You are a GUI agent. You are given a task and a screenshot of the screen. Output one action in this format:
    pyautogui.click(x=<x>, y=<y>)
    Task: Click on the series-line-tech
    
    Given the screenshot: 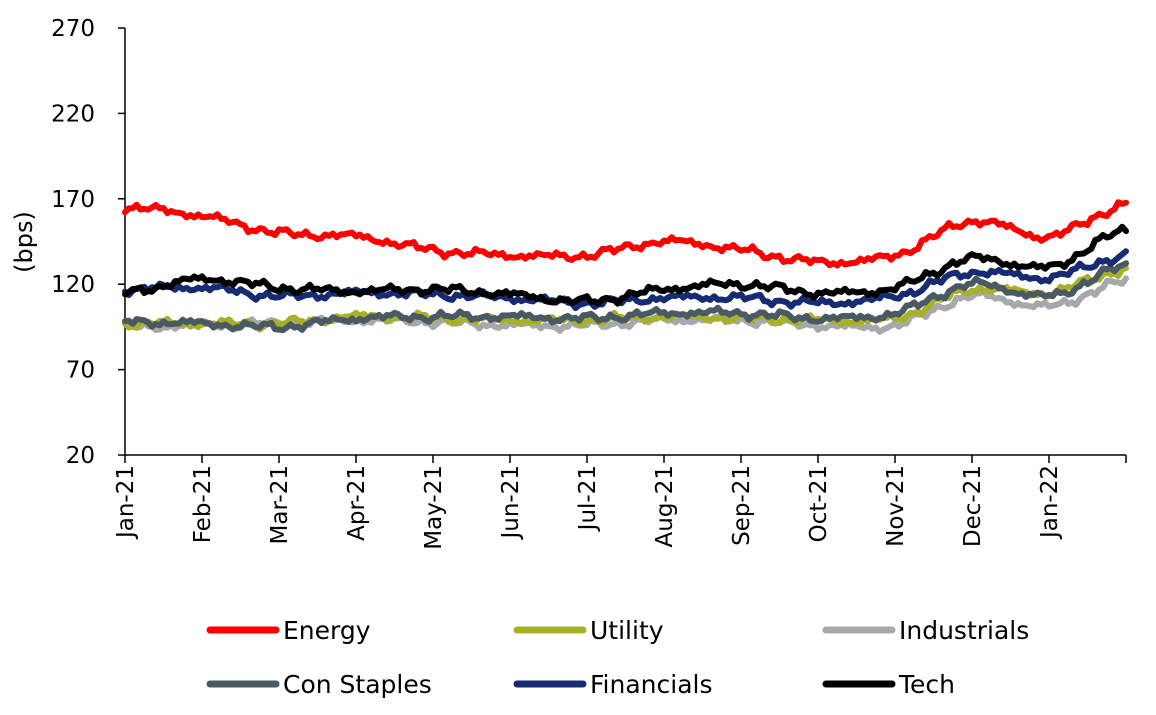 What is the action you would take?
    pyautogui.click(x=625, y=265)
    